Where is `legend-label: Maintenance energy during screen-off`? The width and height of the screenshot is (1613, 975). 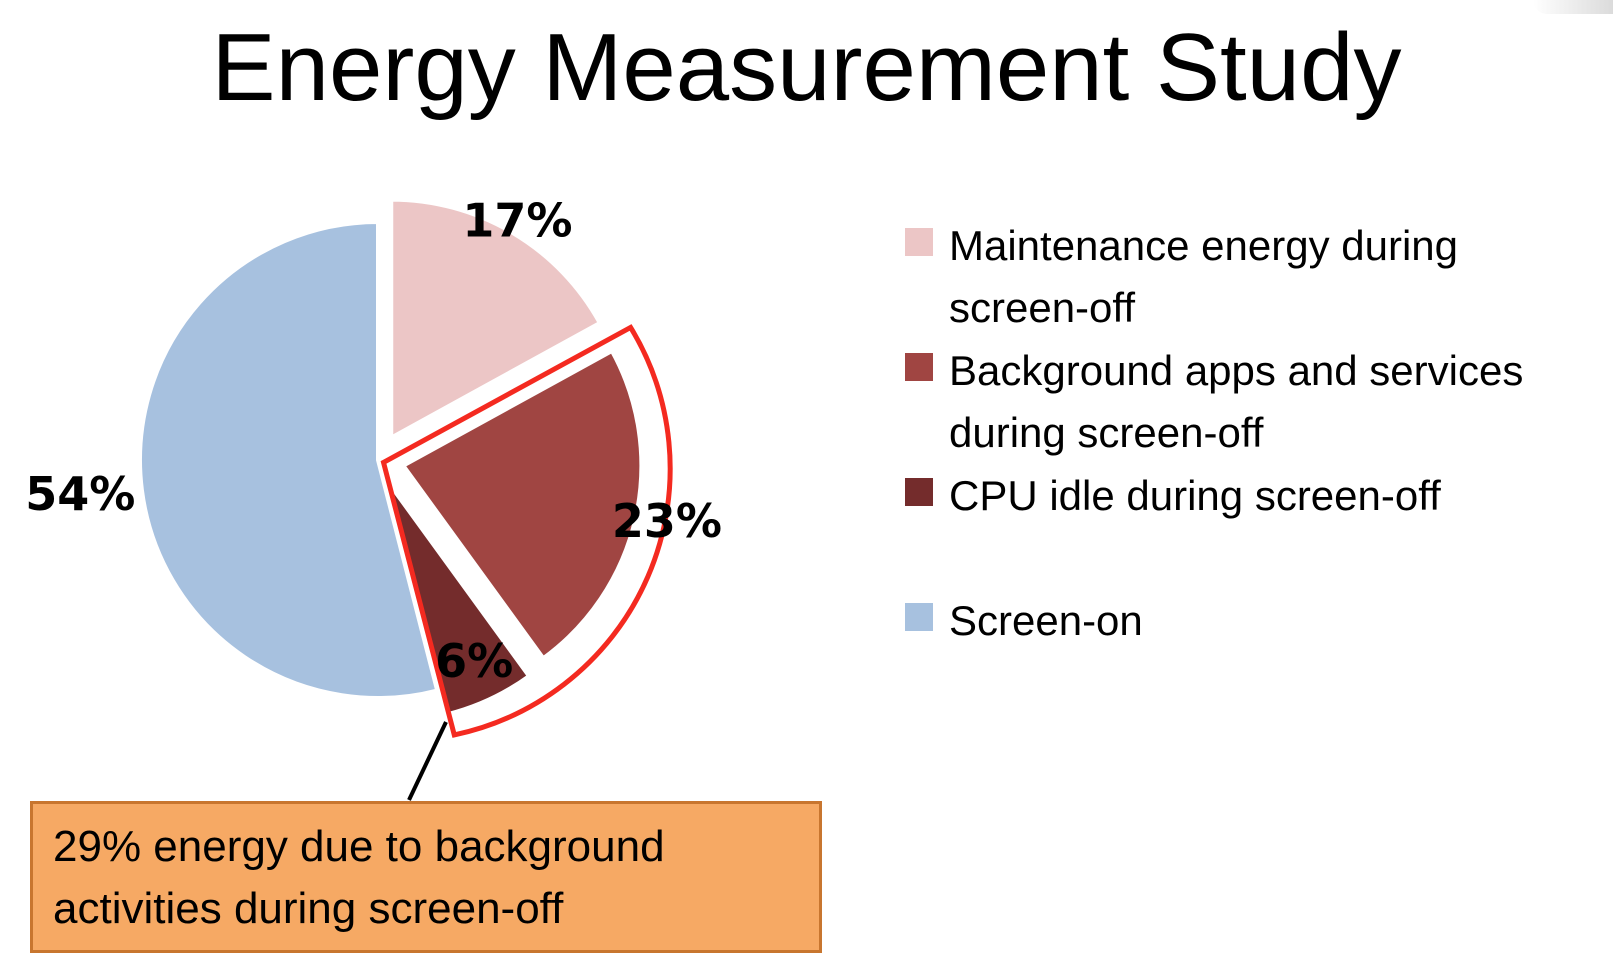 legend-label: Maintenance energy during screen-off is located at coordinates (1204, 276).